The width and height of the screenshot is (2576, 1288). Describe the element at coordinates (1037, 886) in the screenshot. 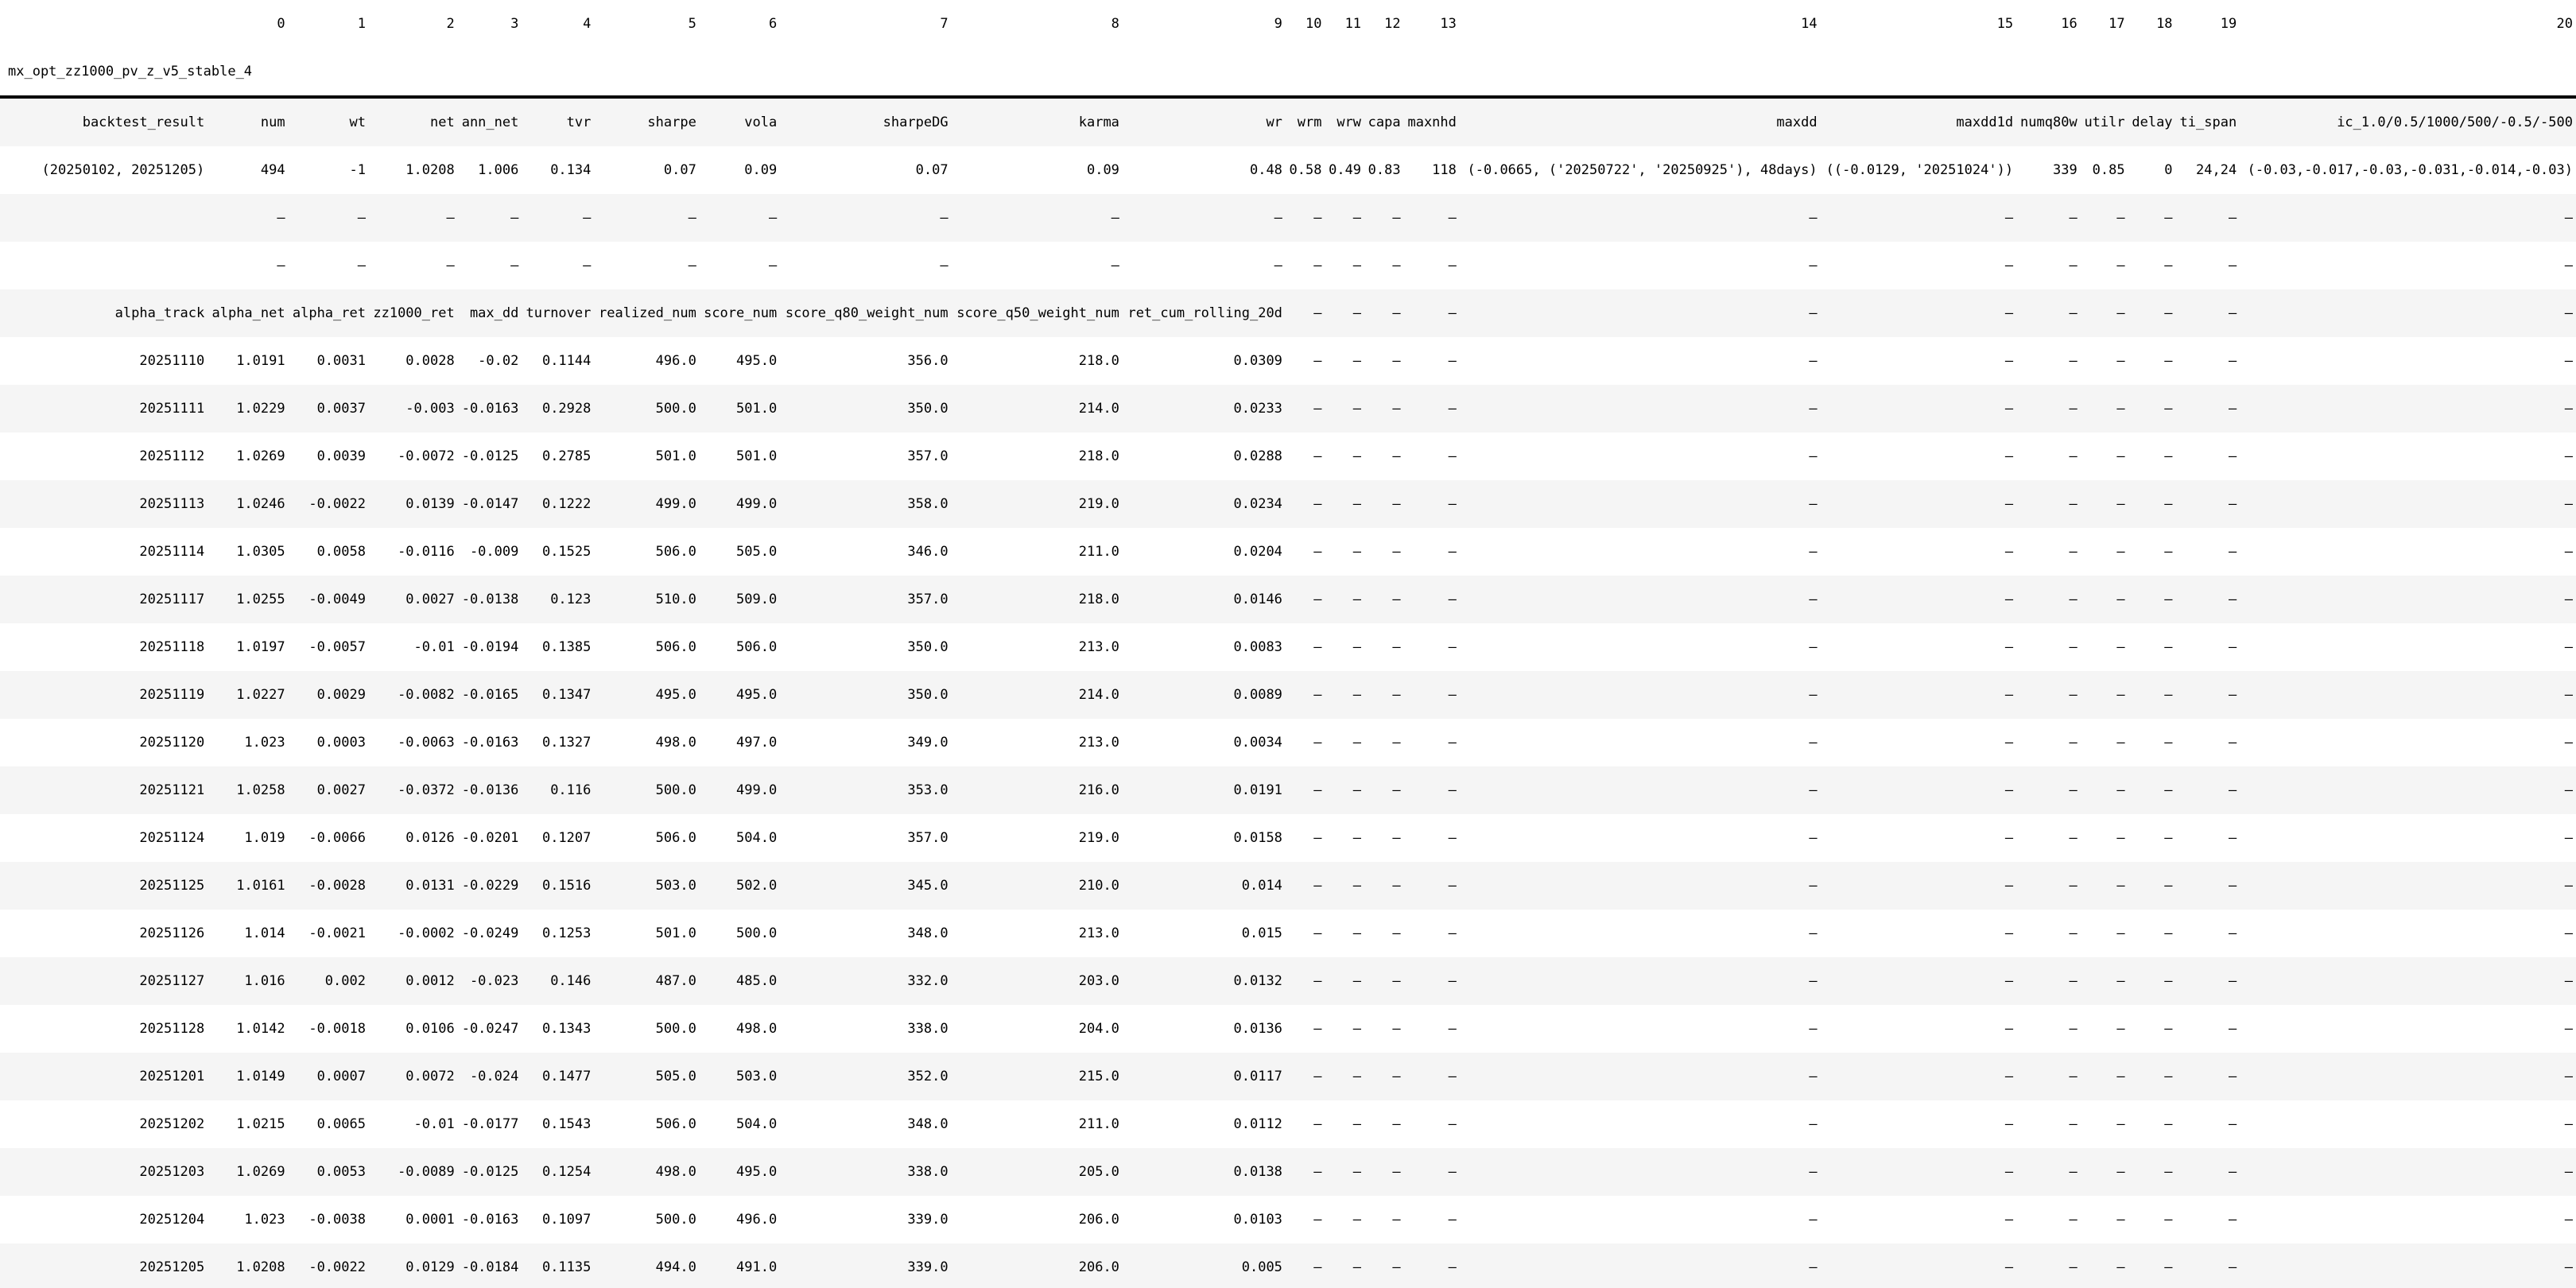

I see `cell: 210.0` at that location.